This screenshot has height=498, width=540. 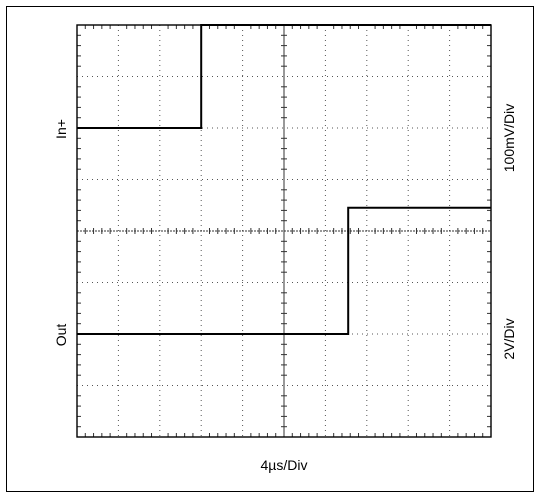 What do you see at coordinates (284, 465) in the screenshot?
I see `x-scale-label: 4µs/Div` at bounding box center [284, 465].